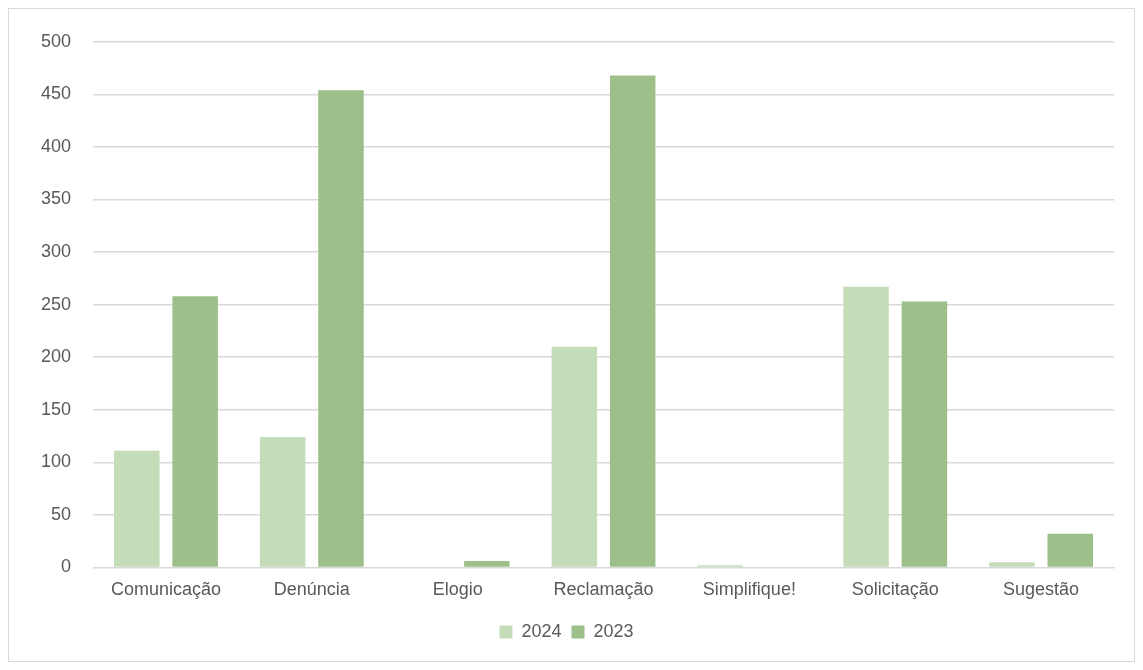 This screenshot has width=1143, height=670. I want to click on x-tick-label: Denúncia, so click(312, 589).